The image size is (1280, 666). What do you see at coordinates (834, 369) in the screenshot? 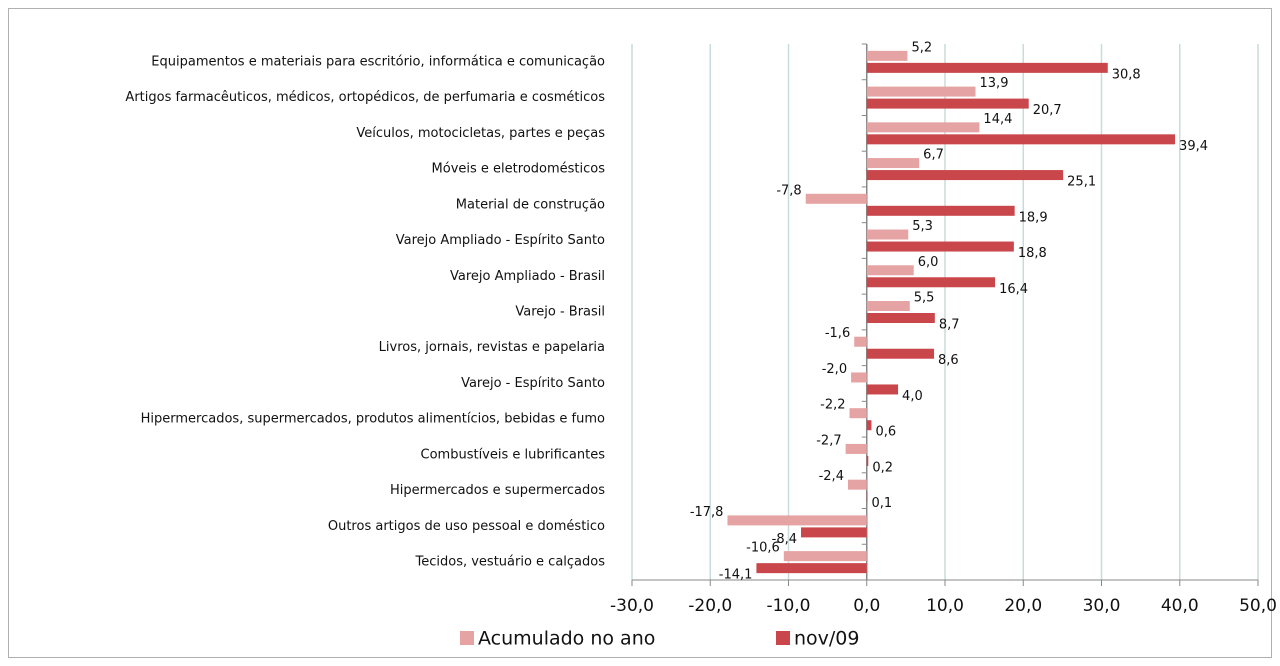
I see `value-label: -2,0` at bounding box center [834, 369].